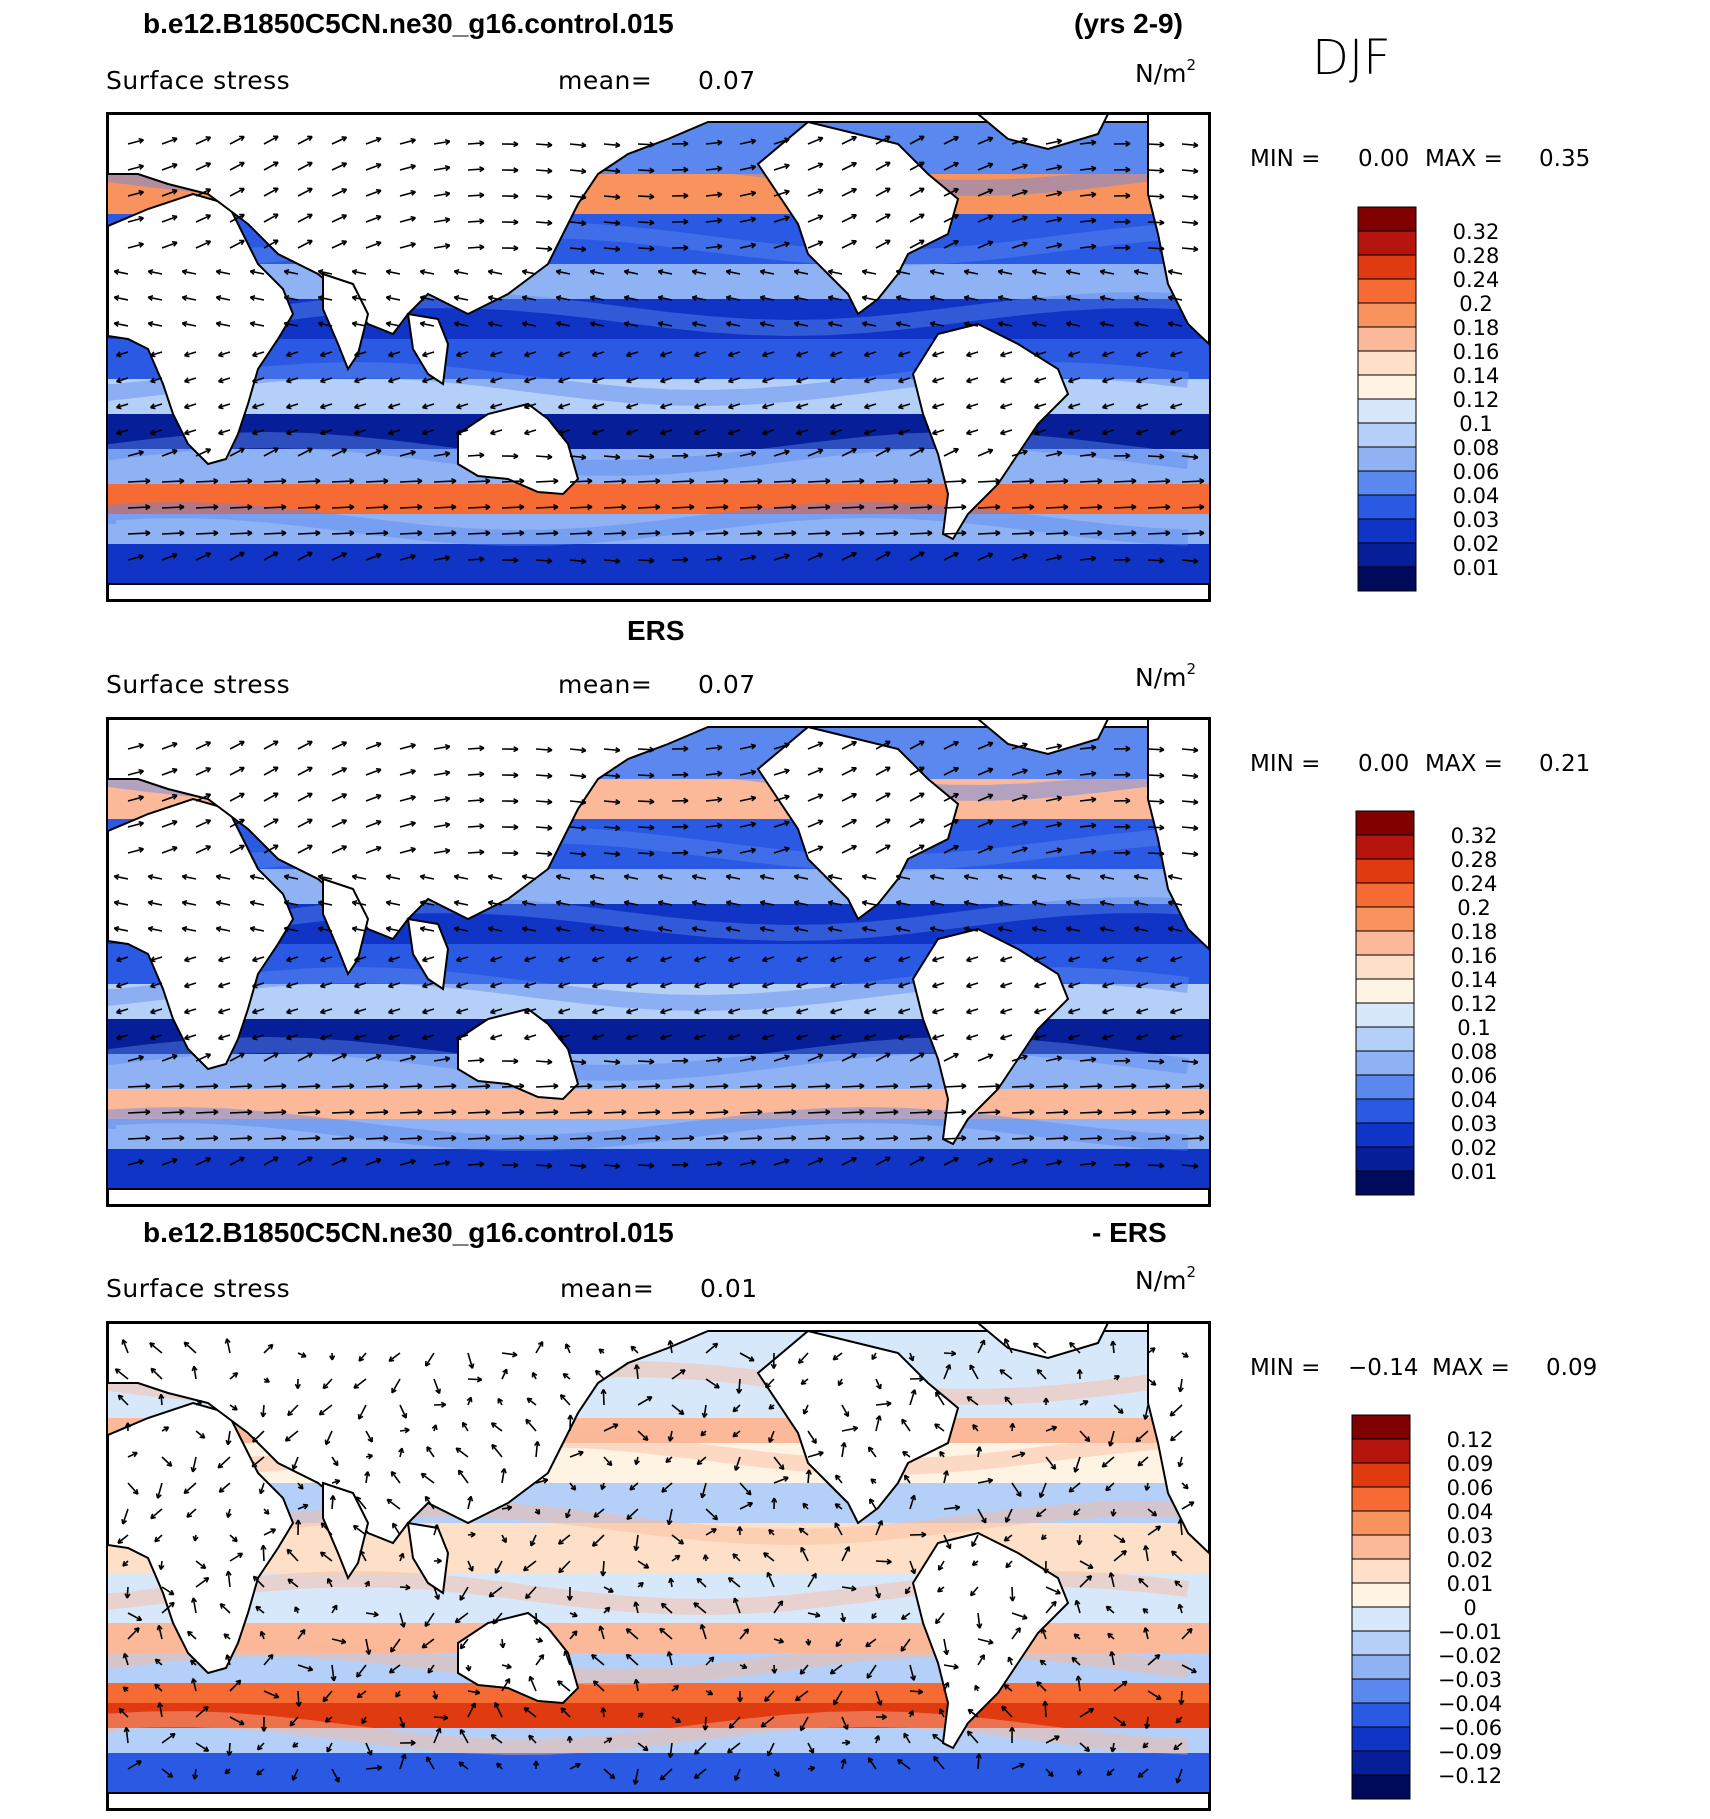  Describe the element at coordinates (1285, 159) in the screenshot. I see `panel1-min-label: MIN =` at that location.